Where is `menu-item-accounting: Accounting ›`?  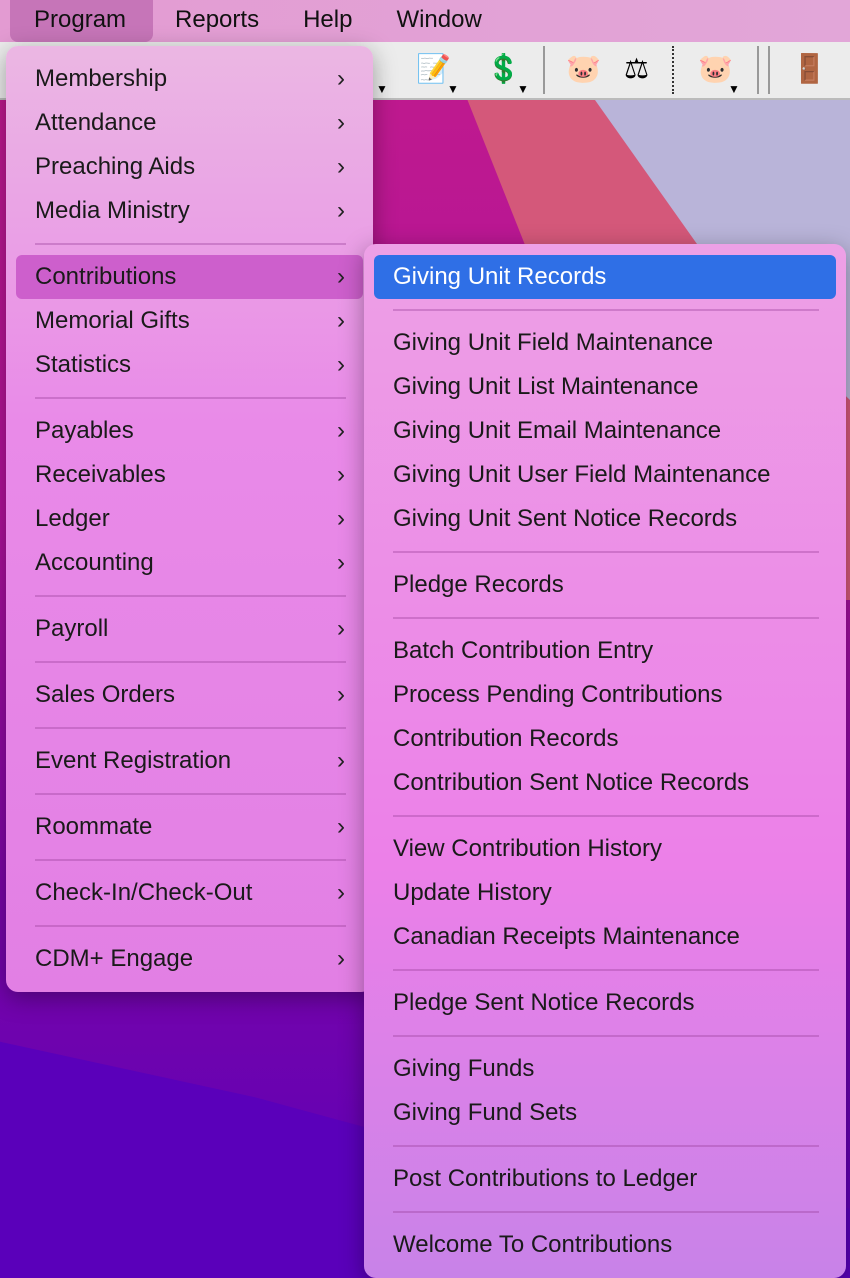
menu-item-accounting: Accounting › is located at coordinates (189, 563).